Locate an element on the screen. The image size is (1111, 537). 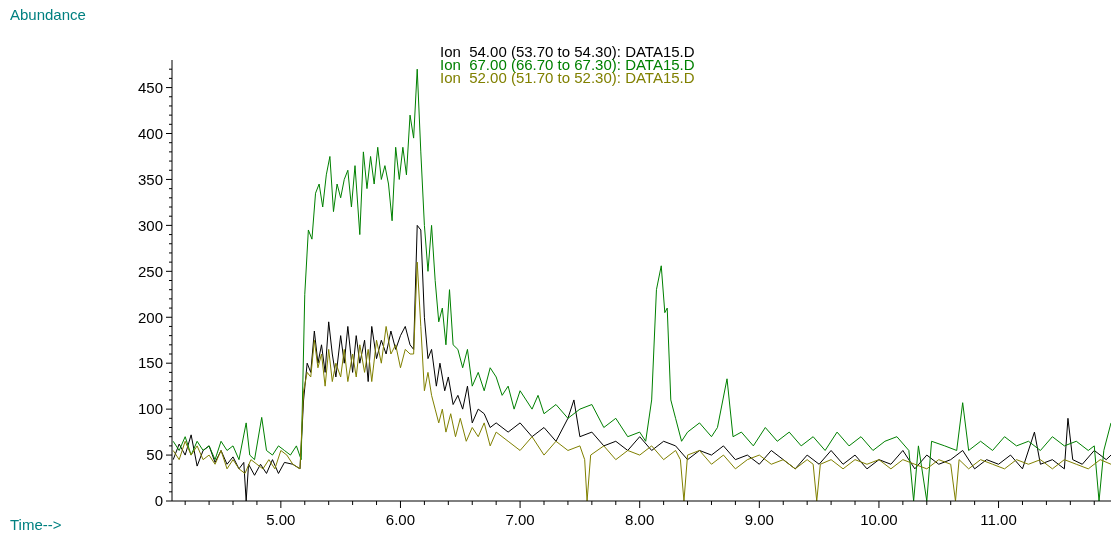
y-tick-label: 250 is located at coordinates (150, 271).